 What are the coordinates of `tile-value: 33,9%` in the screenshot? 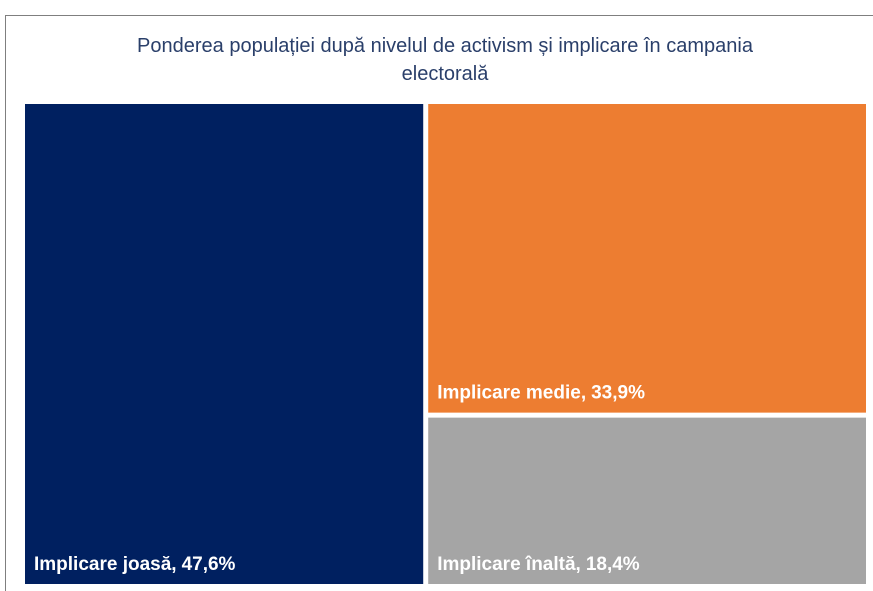 It's located at (618, 393).